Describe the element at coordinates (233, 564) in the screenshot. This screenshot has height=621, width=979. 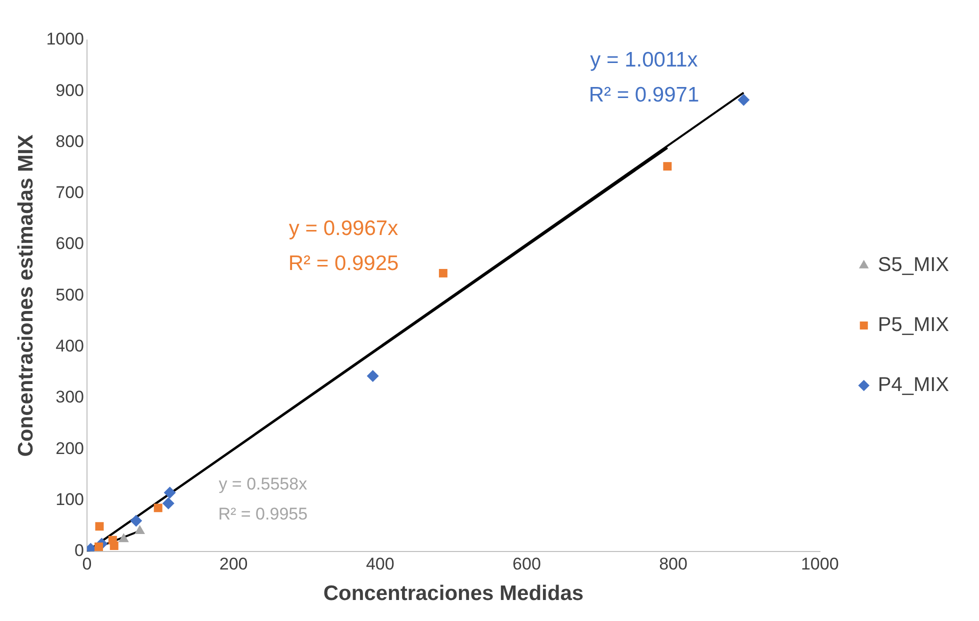
I see `x-tick-label: 200` at that location.